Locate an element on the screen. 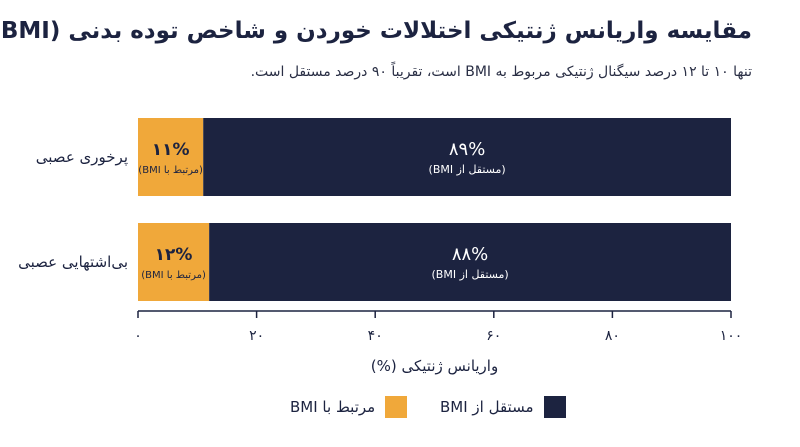  legend-item-related: مرتبط با BMI is located at coordinates (349, 407).